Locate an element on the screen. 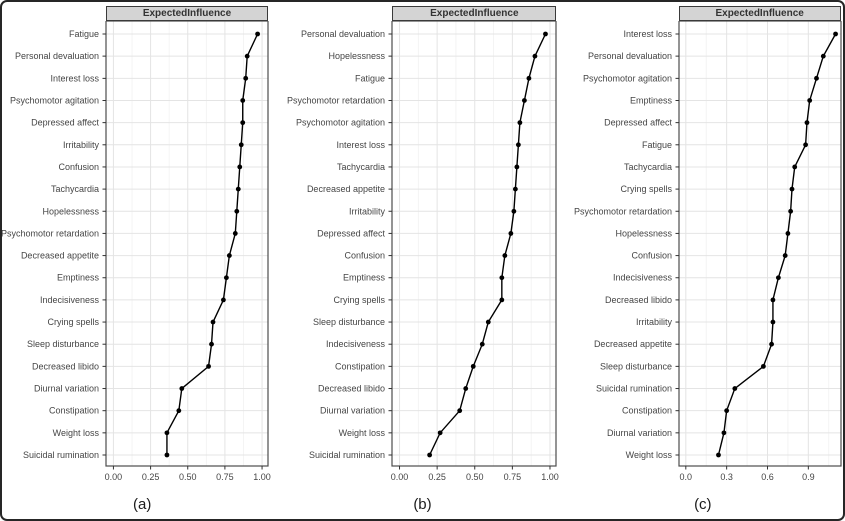 The image size is (845, 521). y-axis-label: Decreased appetite is located at coordinates (633, 344).